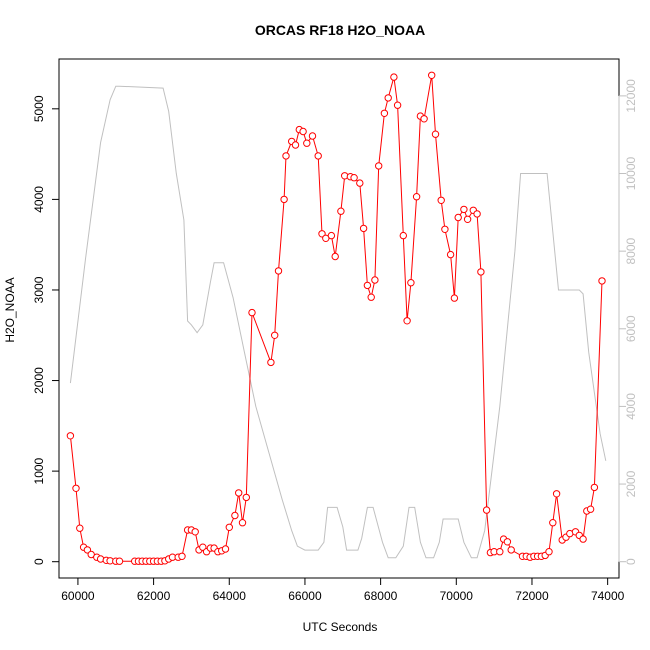 The width and height of the screenshot is (650, 650). I want to click on right-axis-tick-label: 6000, so click(631, 328).